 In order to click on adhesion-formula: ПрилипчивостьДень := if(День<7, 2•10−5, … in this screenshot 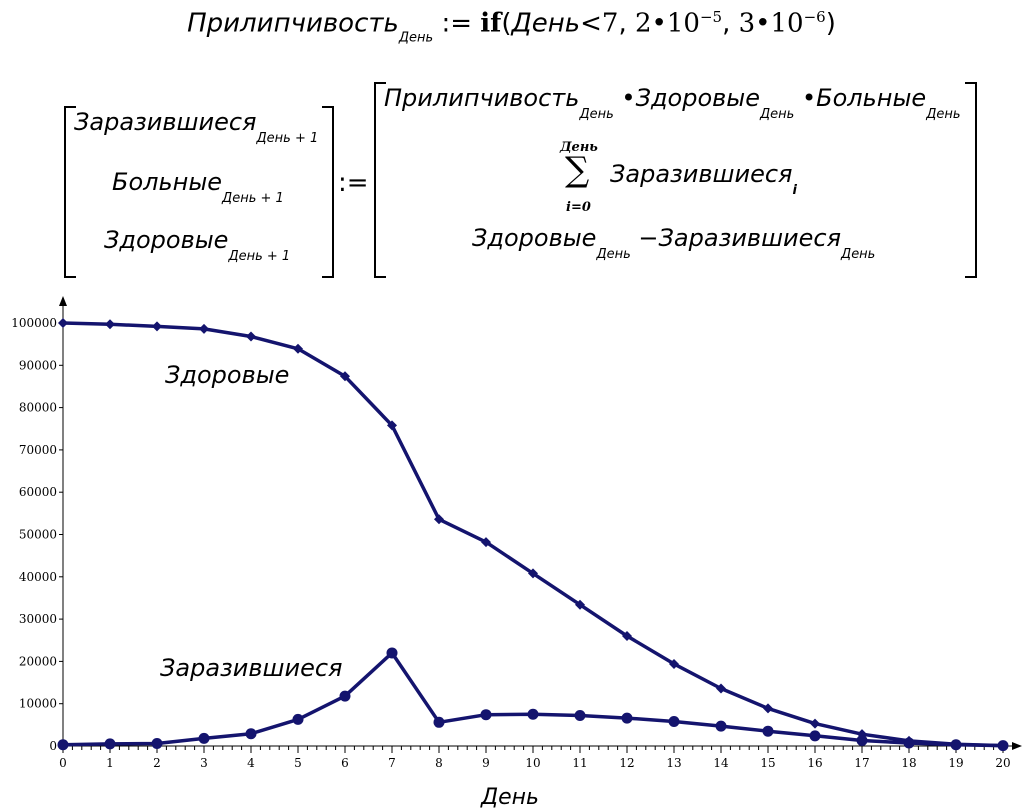, I will do `click(511, 27)`.